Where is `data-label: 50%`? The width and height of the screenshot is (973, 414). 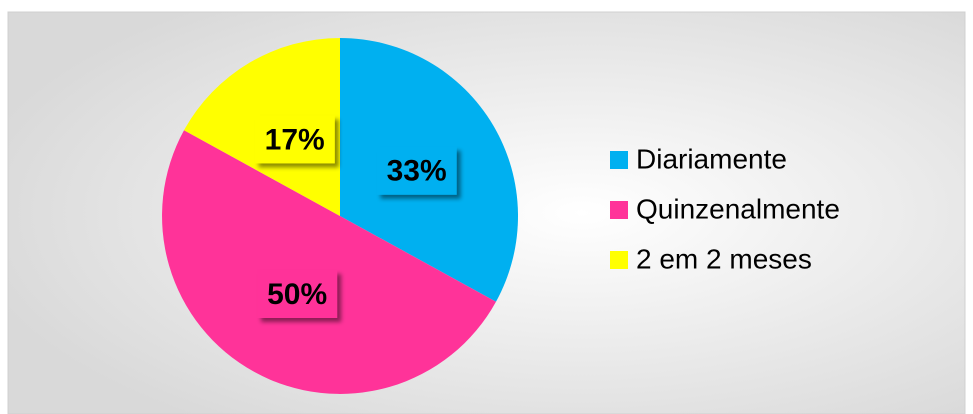 data-label: 50% is located at coordinates (297, 294).